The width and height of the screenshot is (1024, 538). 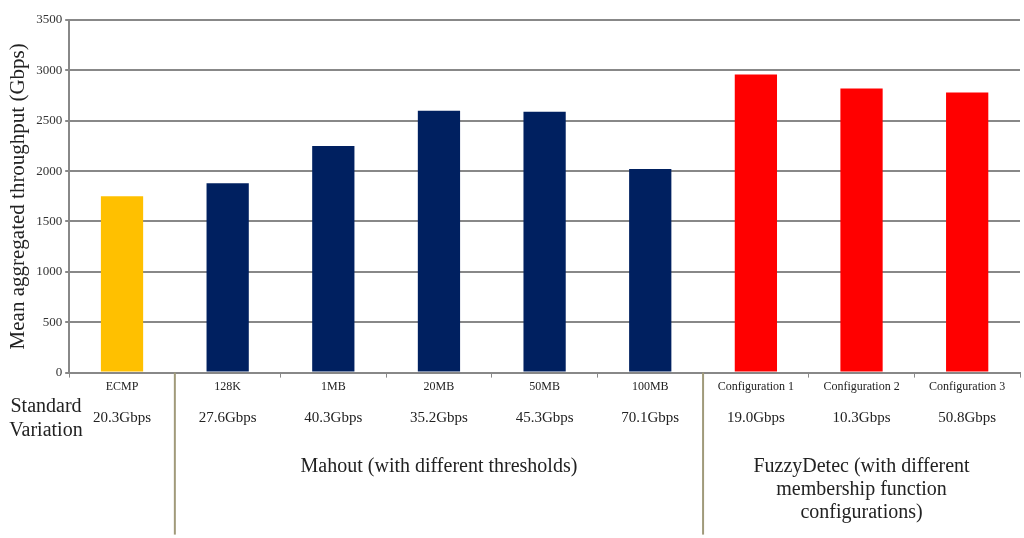 I want to click on x-tick-label: 1MB, so click(x=333, y=385).